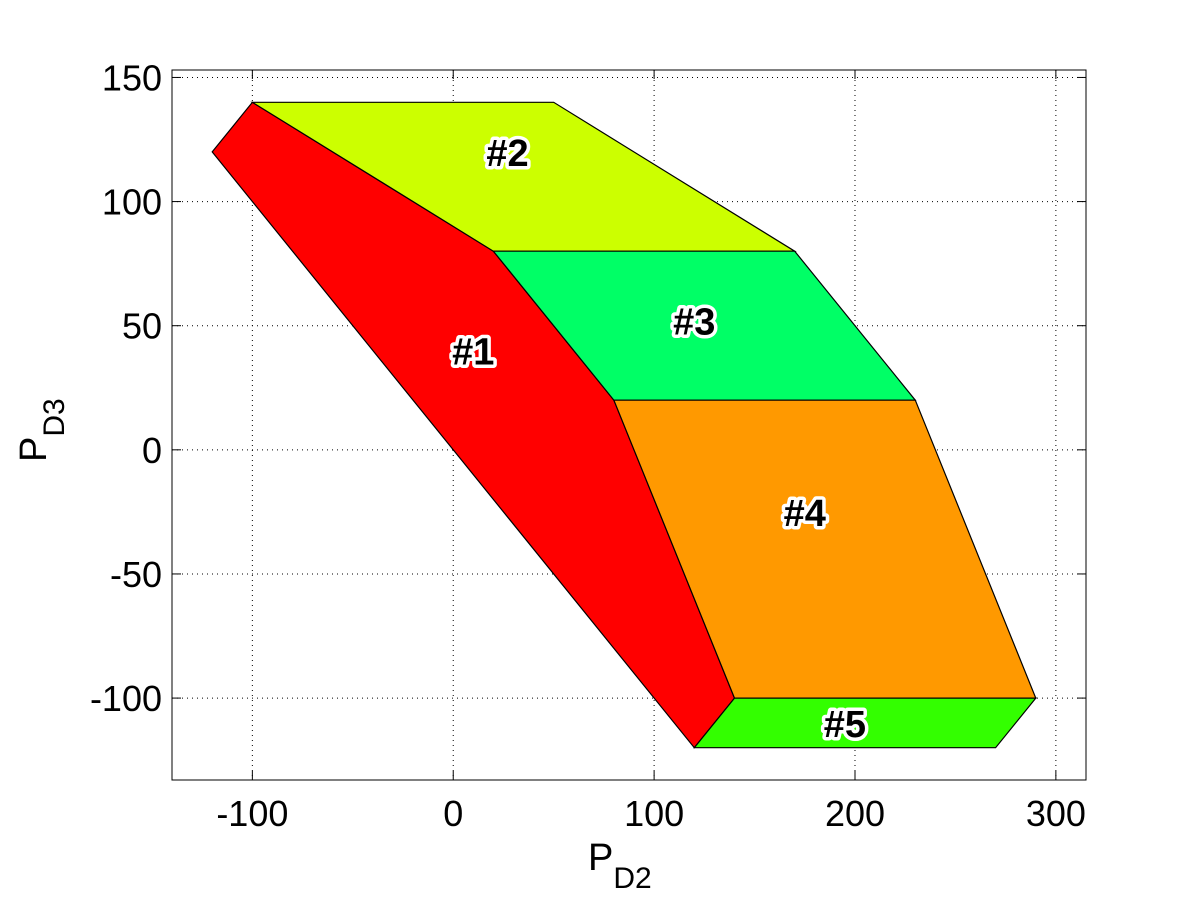  What do you see at coordinates (142, 326) in the screenshot?
I see `y-tick-label: 50` at bounding box center [142, 326].